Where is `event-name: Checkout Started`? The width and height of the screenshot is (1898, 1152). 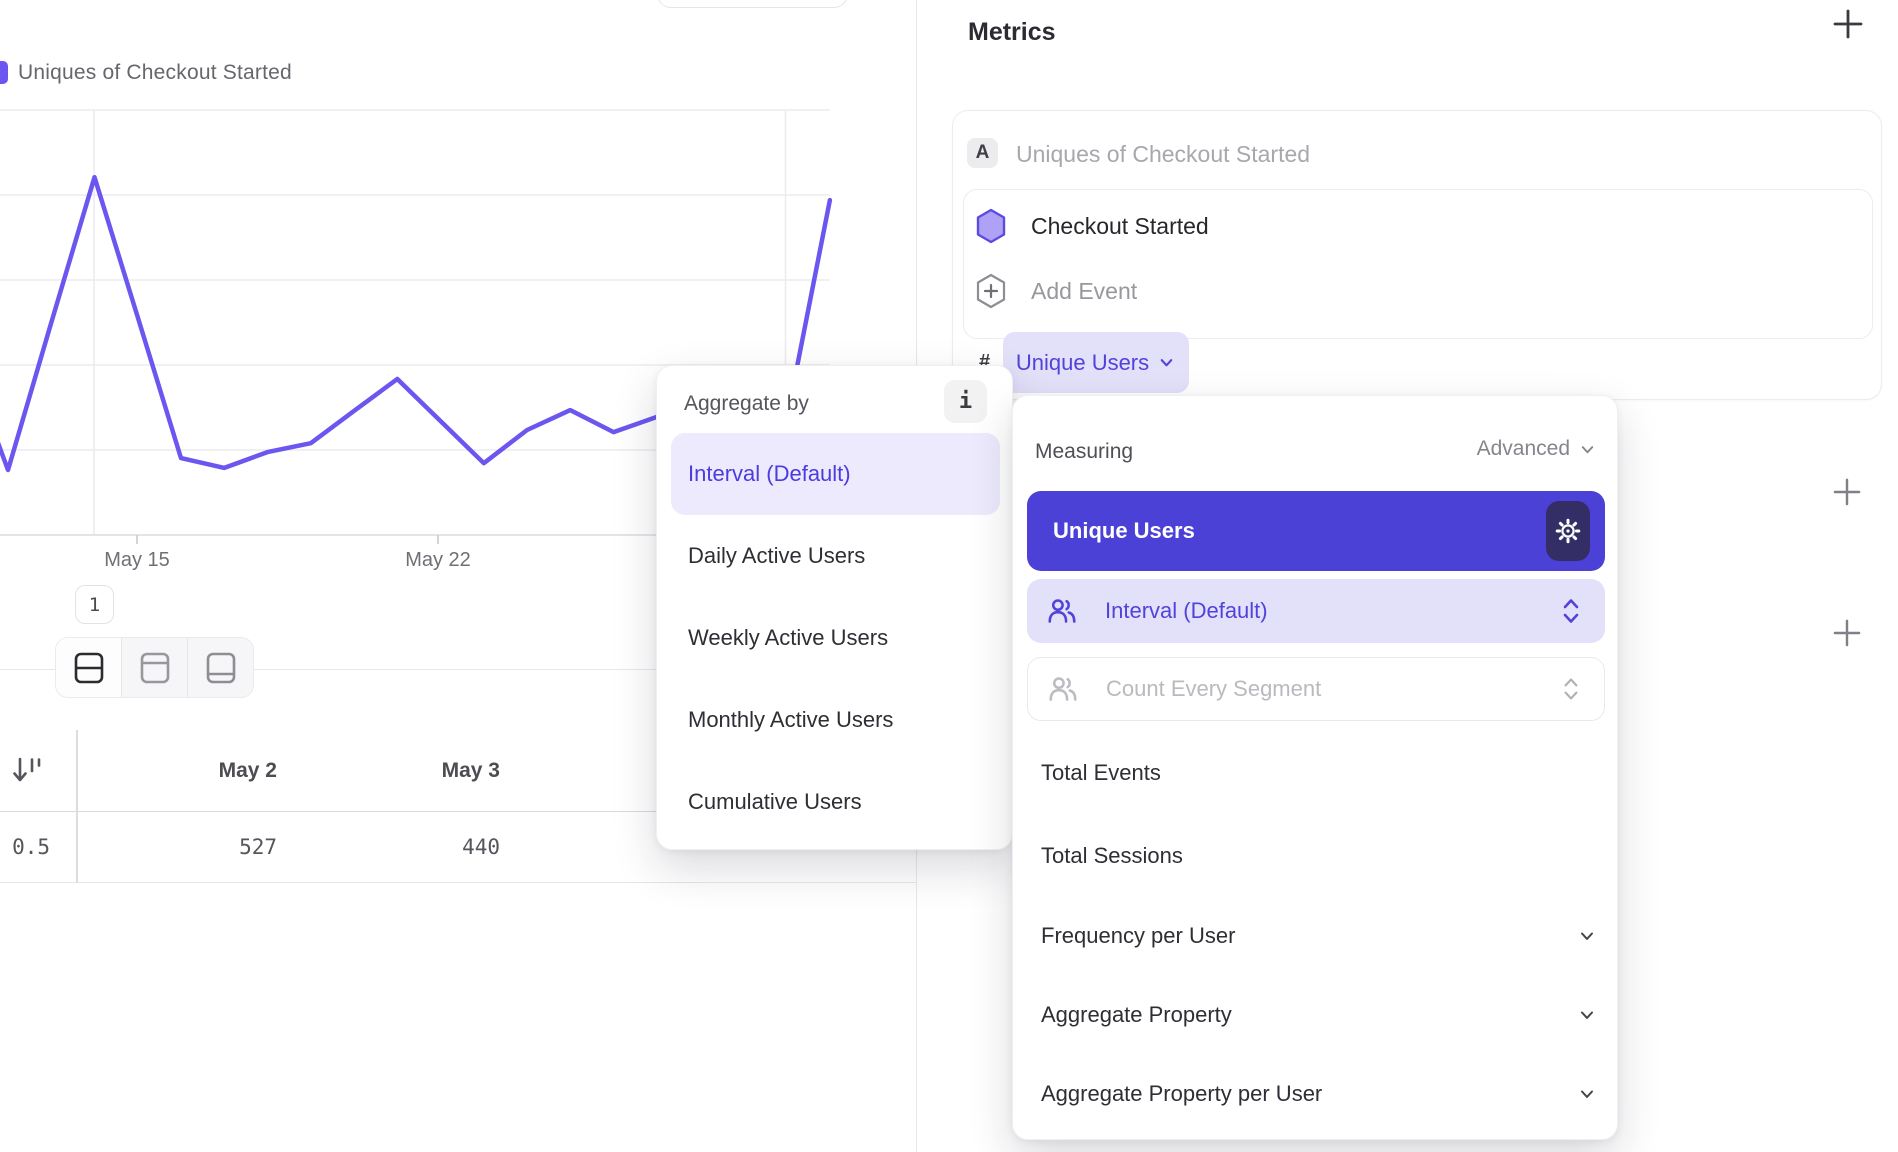
event-name: Checkout Started is located at coordinates (1120, 225).